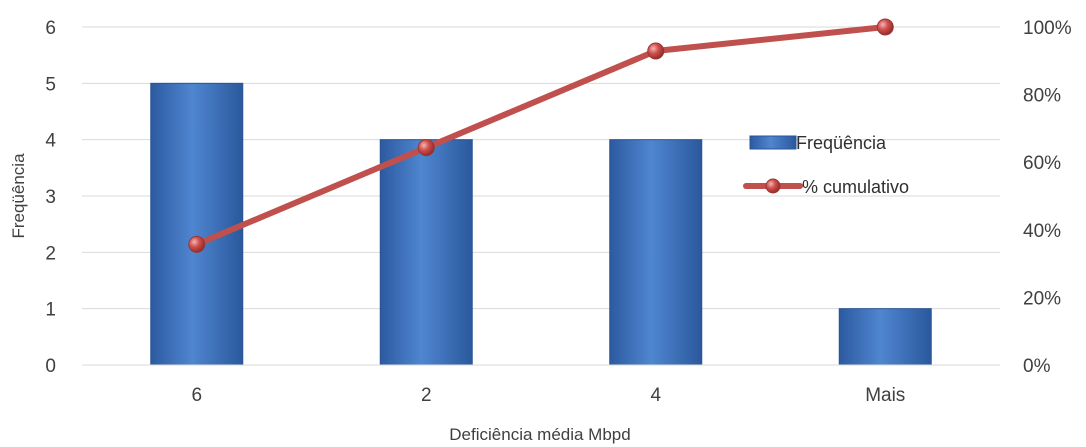 The height and width of the screenshot is (447, 1086). Describe the element at coordinates (885, 395) in the screenshot. I see `x-tick-label: Mais` at that location.